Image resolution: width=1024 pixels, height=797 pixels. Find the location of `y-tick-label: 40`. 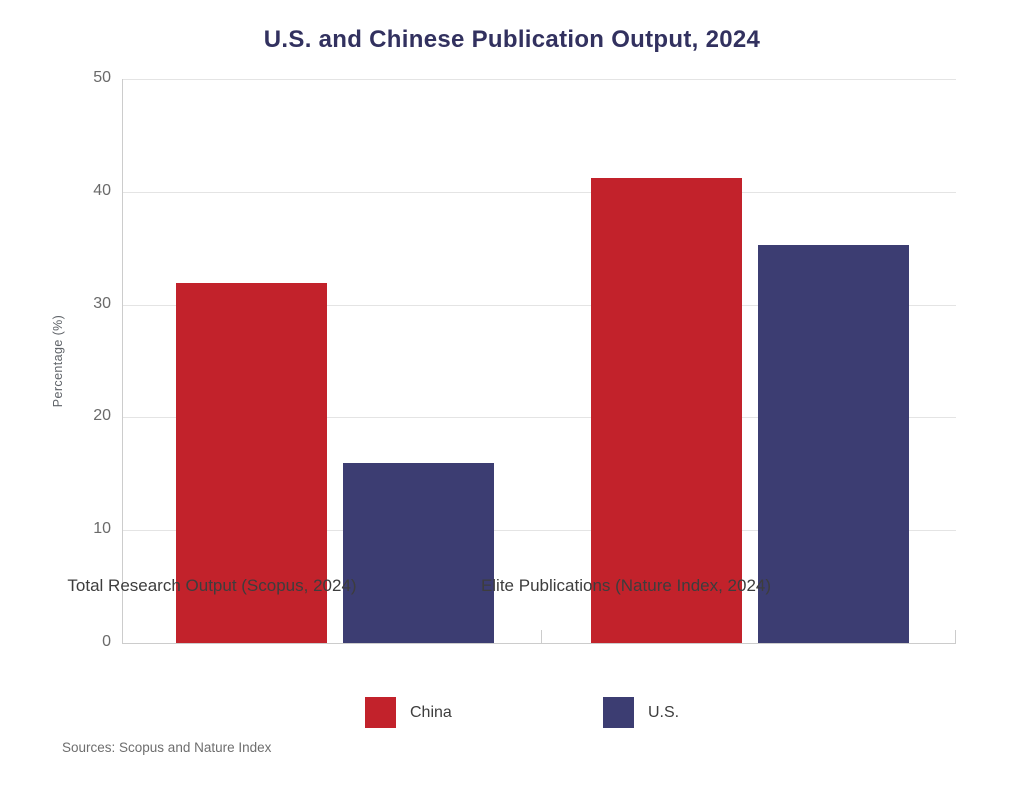

y-tick-label: 40 is located at coordinates (102, 190).